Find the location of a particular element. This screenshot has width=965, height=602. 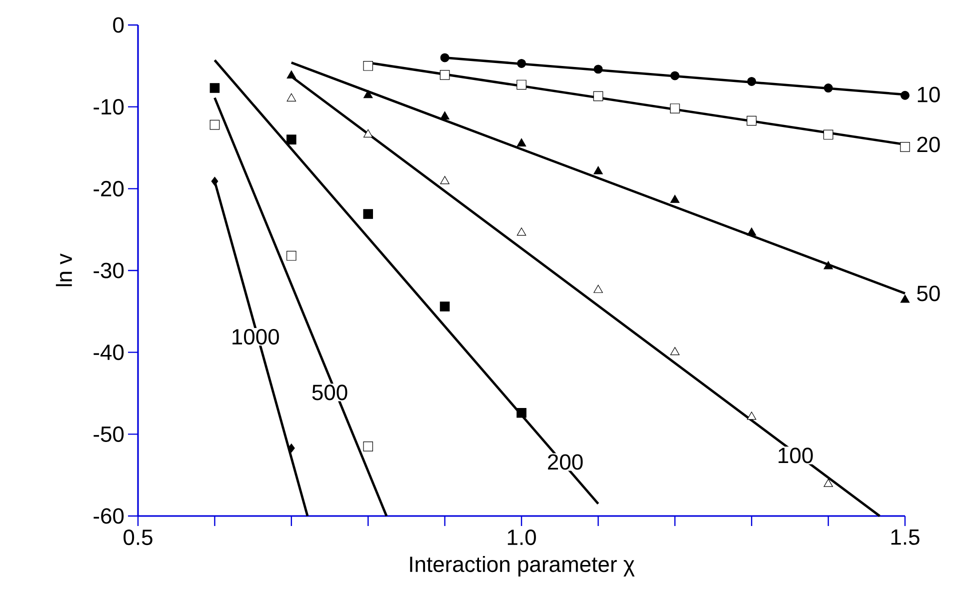

x-axis-title: Interaction parameter χ is located at coordinates (522, 566).